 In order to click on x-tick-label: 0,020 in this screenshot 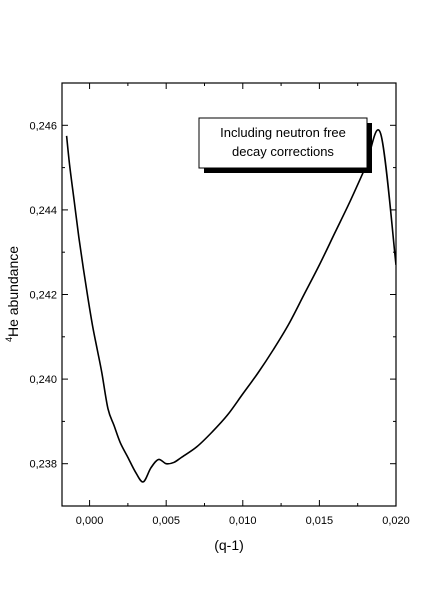, I will do `click(396, 521)`.